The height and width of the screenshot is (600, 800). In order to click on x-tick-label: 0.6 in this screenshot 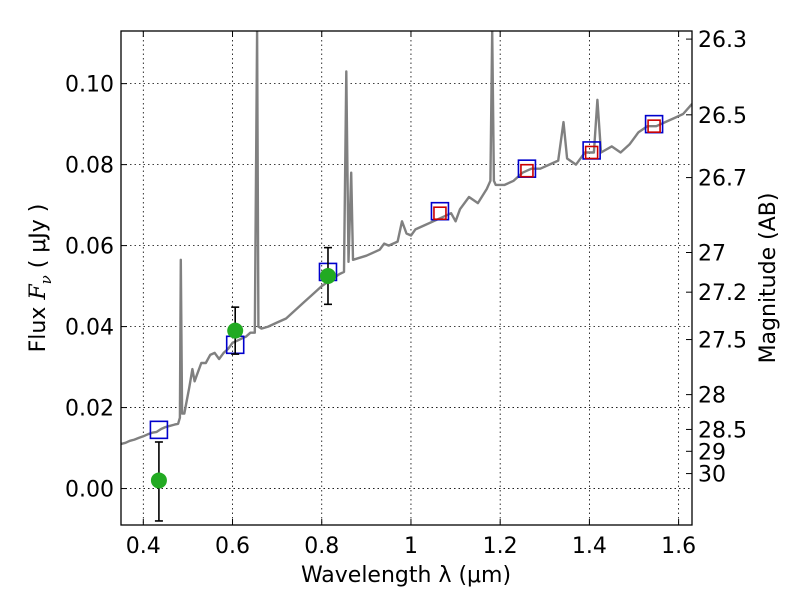, I will do `click(232, 546)`.